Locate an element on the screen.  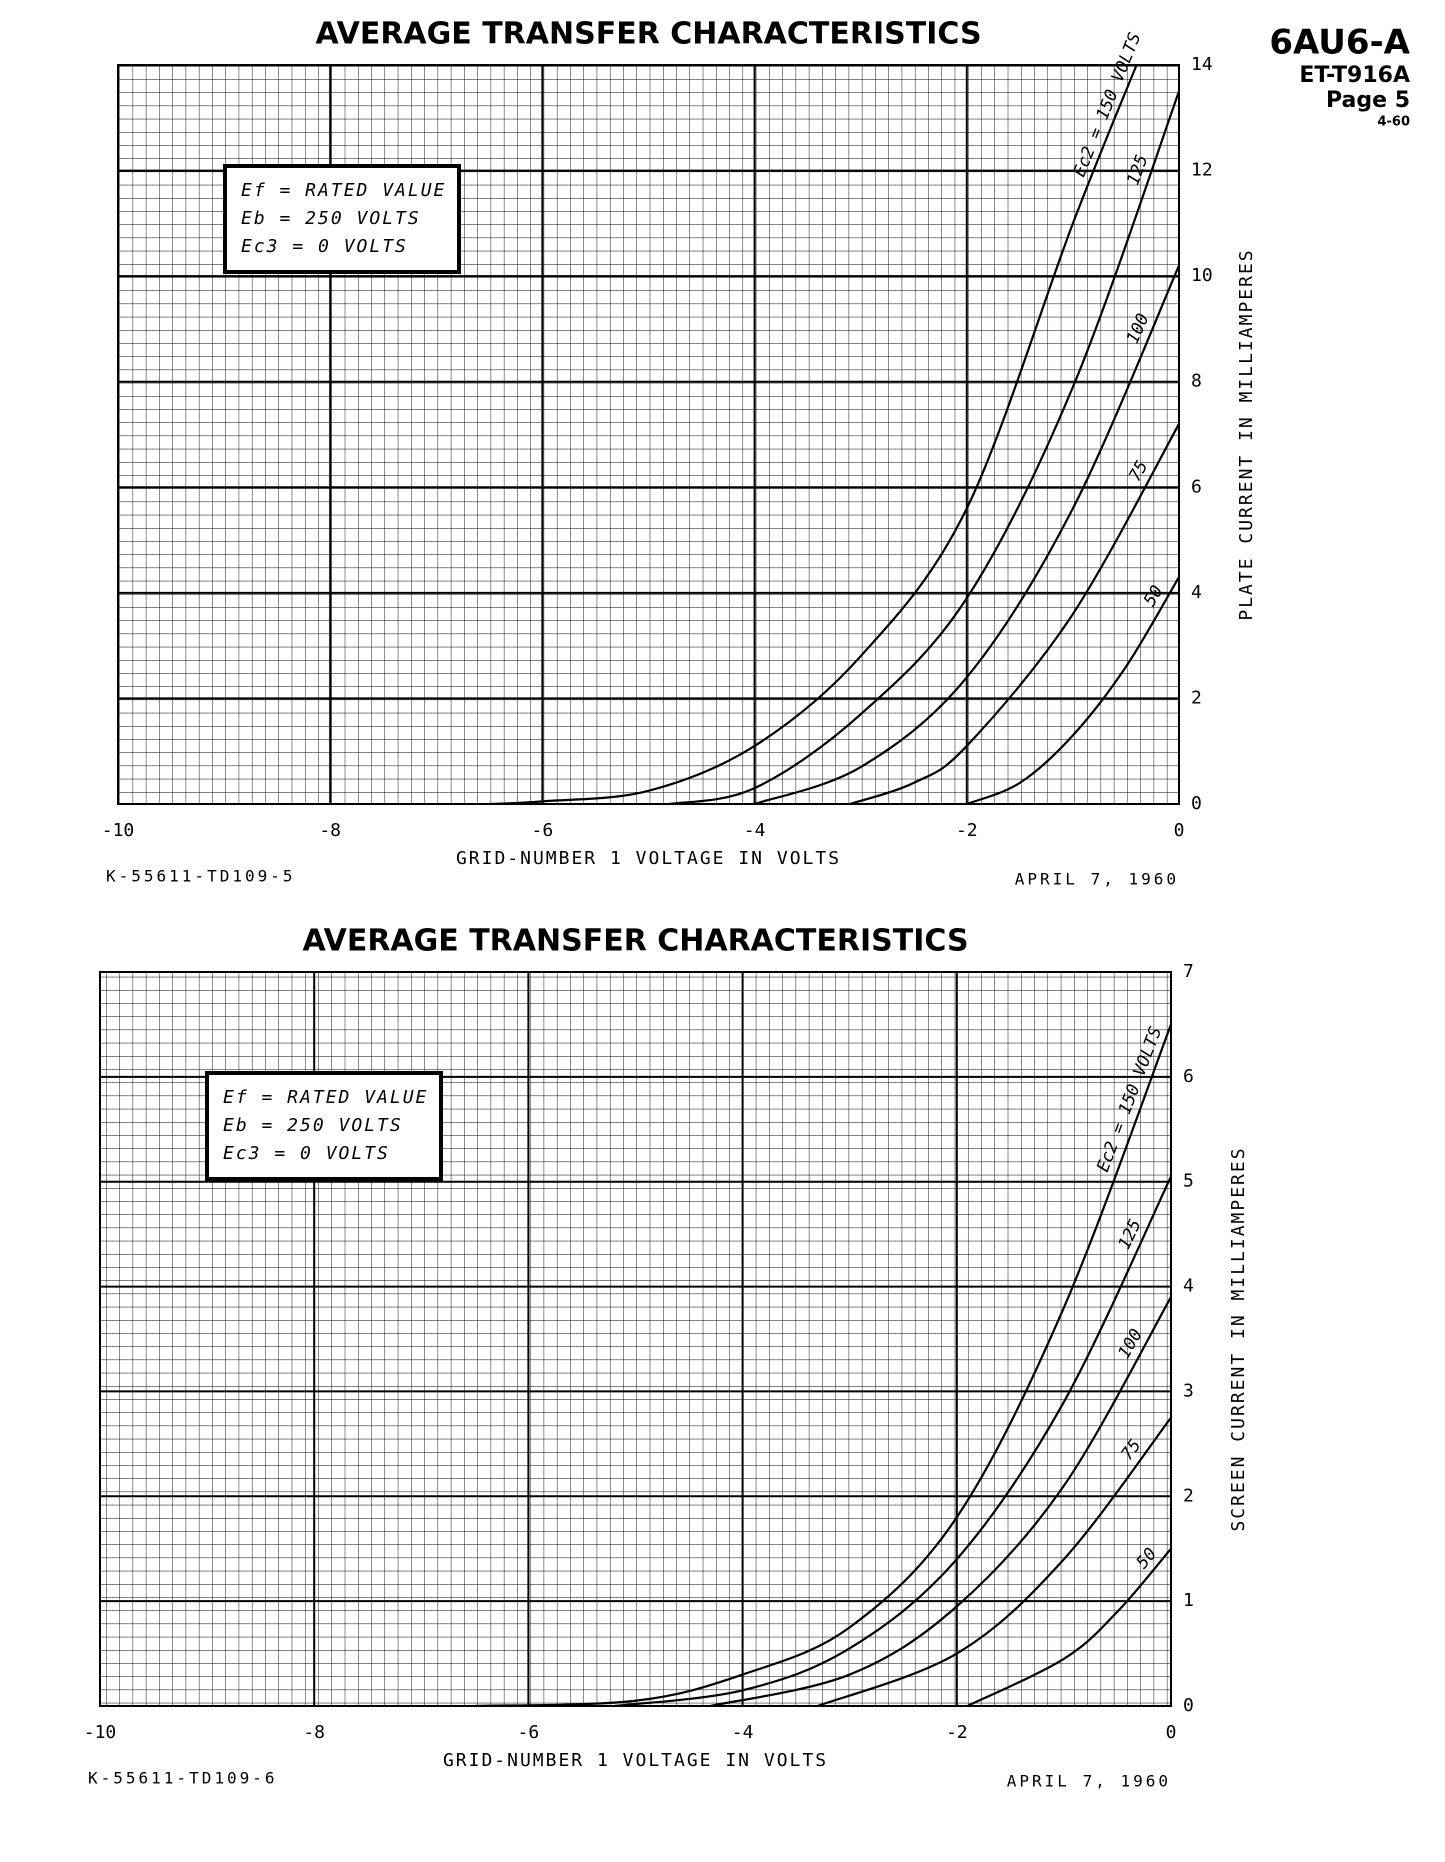
y-axis-label: PLATE CURRENT IN MILLIAMPERES is located at coordinates (1246, 434).